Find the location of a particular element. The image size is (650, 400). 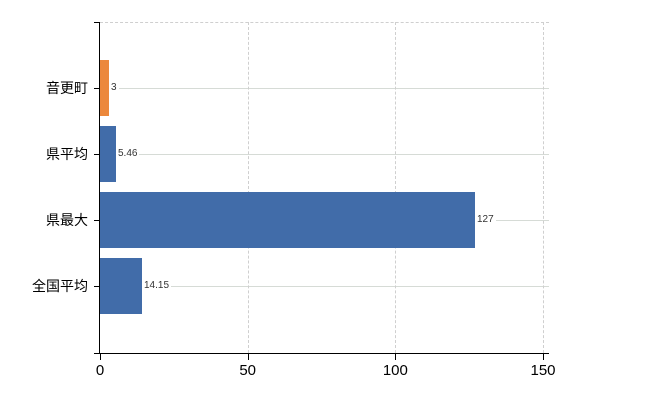

x-axis-line is located at coordinates (321, 353).